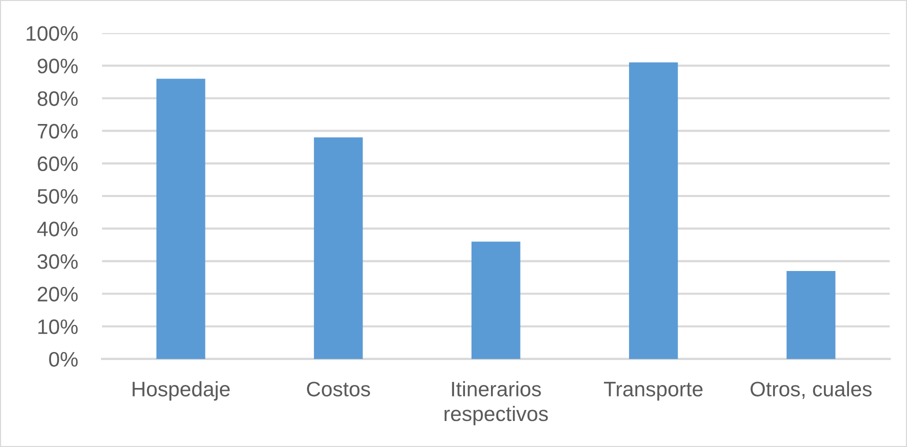 This screenshot has width=907, height=447. I want to click on x-tick-label: Costos, so click(338, 389).